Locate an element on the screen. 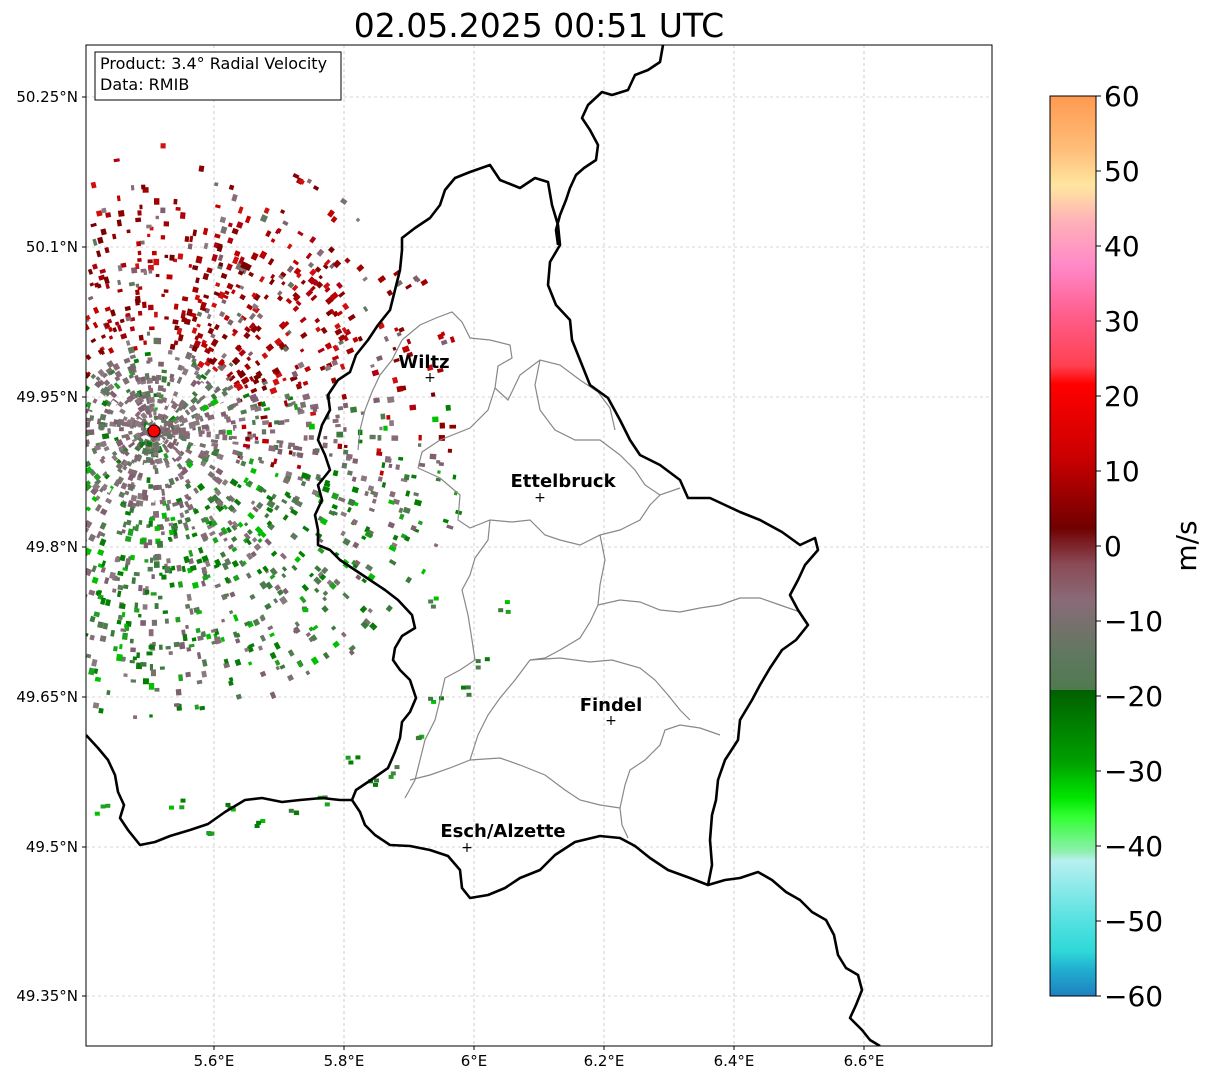 The width and height of the screenshot is (1207, 1081). lat-tick-label: 49.5°N is located at coordinates (52, 847).